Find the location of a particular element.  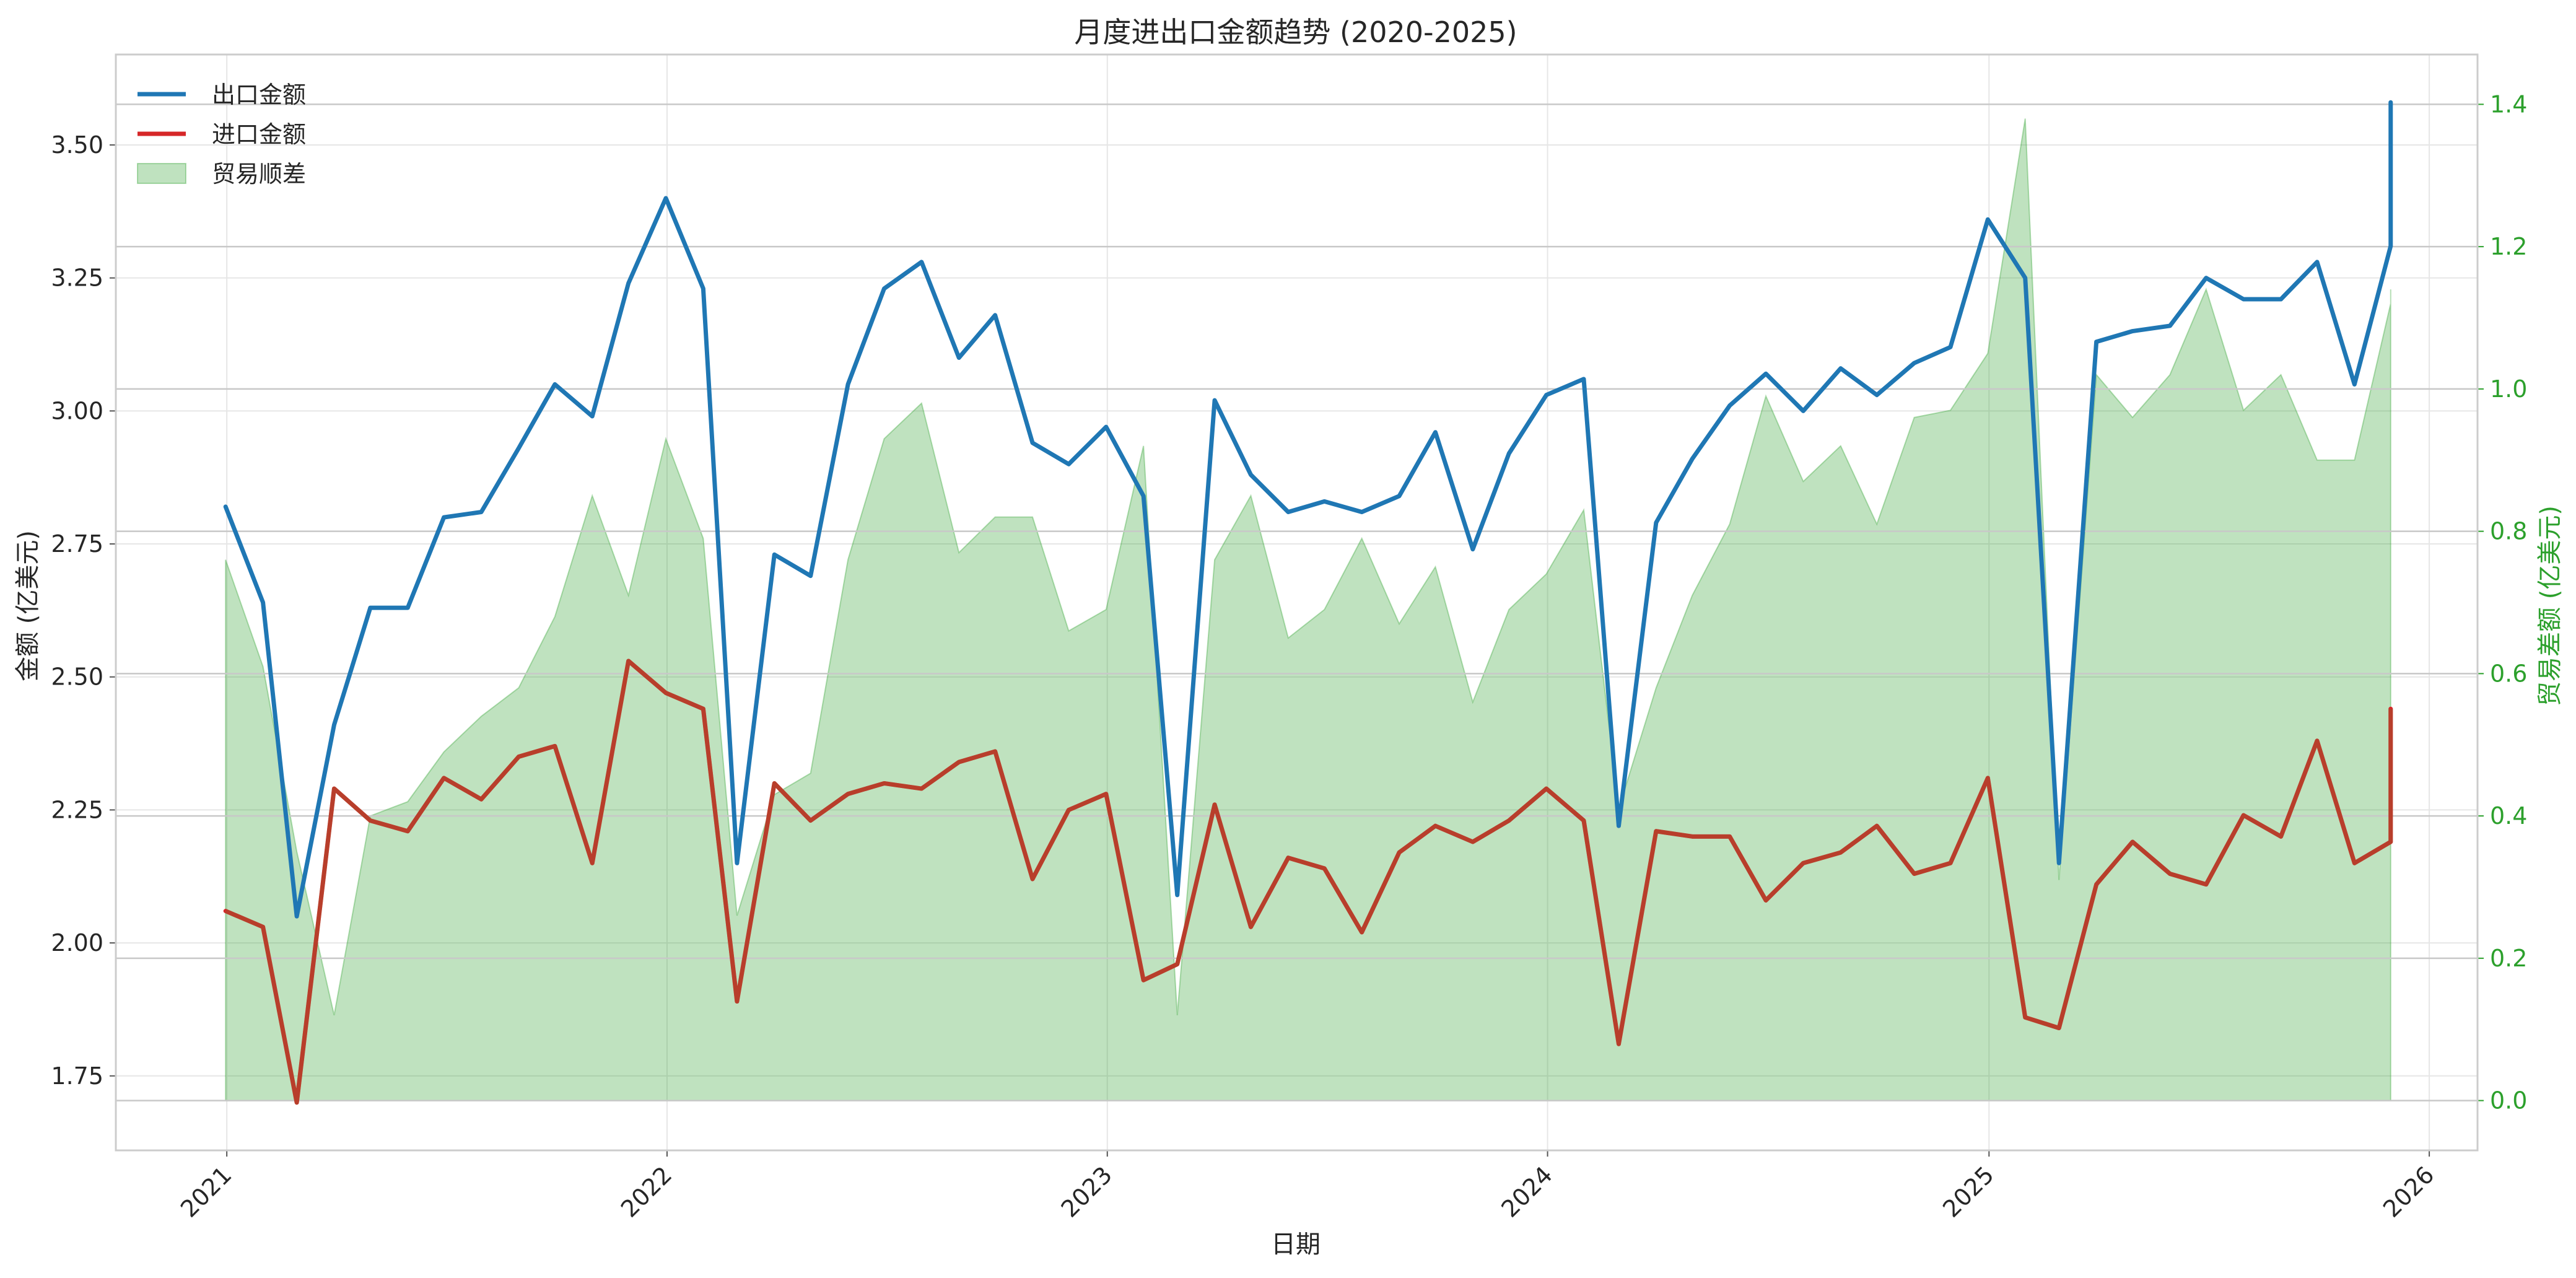

legend-label: 进口金额 is located at coordinates (259, 134).